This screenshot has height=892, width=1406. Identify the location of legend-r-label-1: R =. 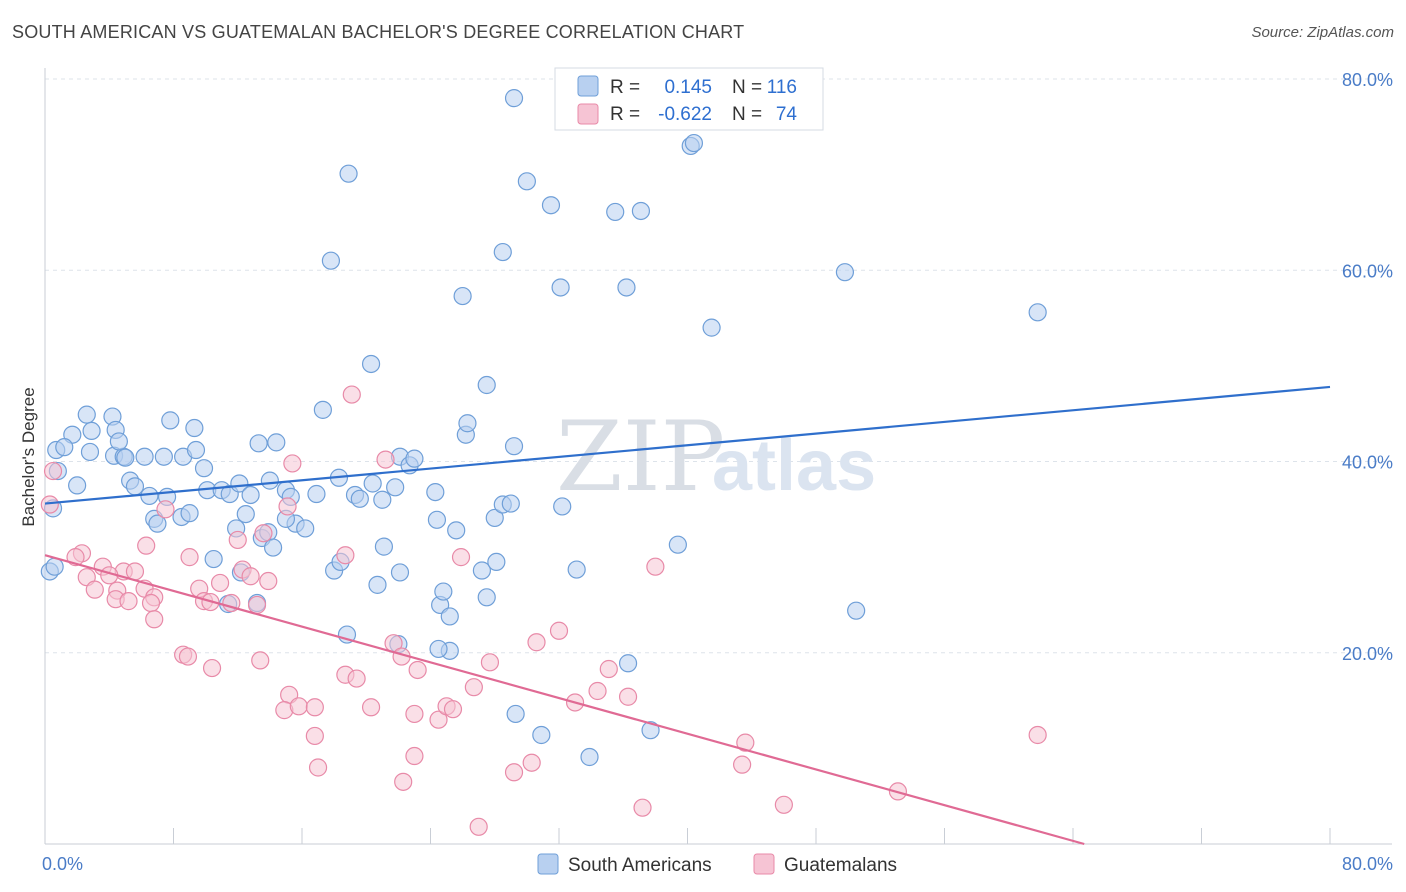
(625, 87).